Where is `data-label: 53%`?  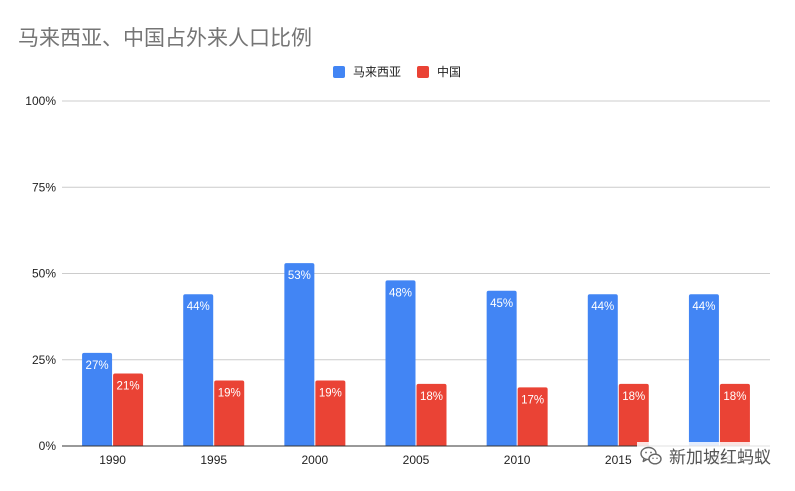 data-label: 53% is located at coordinates (299, 276).